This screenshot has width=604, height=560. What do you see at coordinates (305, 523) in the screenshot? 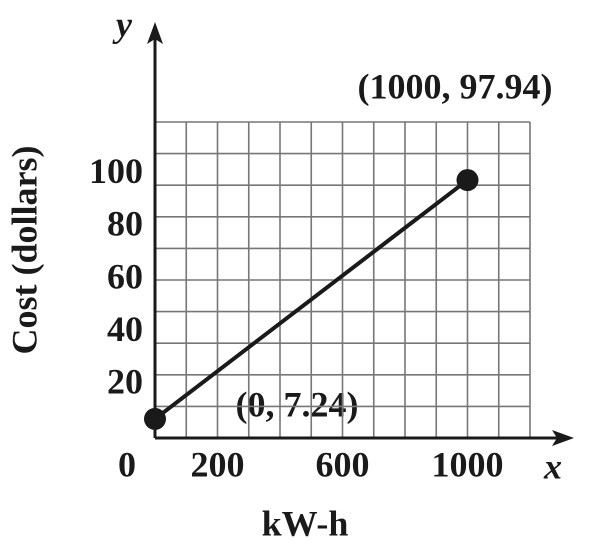
I see `x-axis-label: kW-h` at bounding box center [305, 523].